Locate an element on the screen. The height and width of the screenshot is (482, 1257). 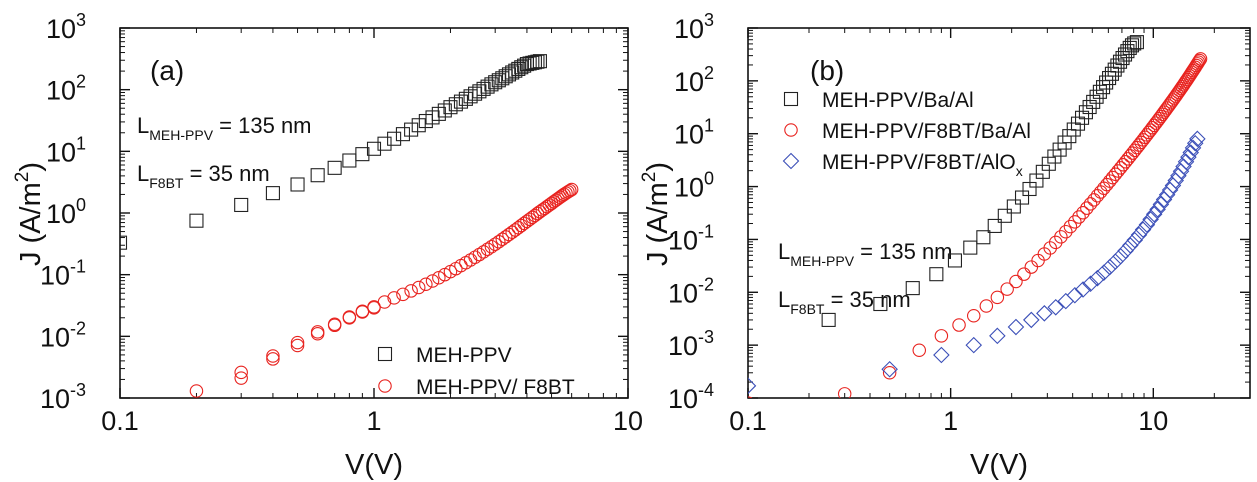
x-axis-title: V(V) is located at coordinates (999, 465).